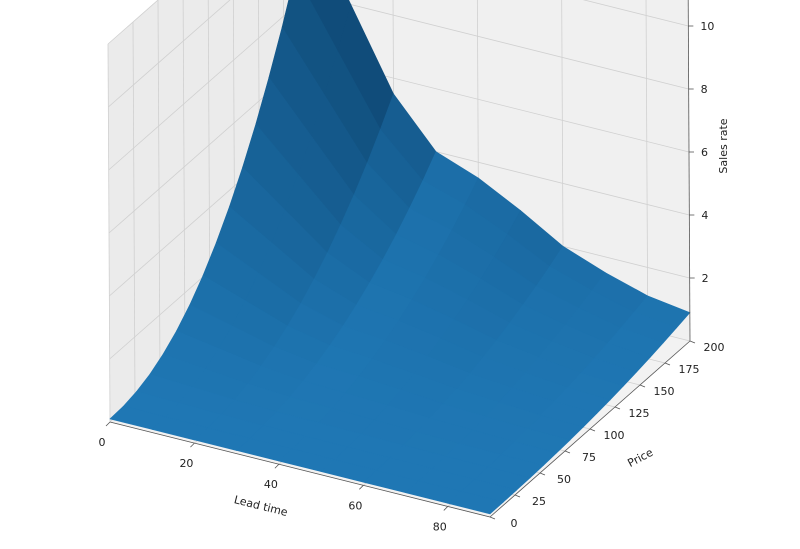  What do you see at coordinates (564, 479) in the screenshot?
I see `y-tick-label: 50` at bounding box center [564, 479].